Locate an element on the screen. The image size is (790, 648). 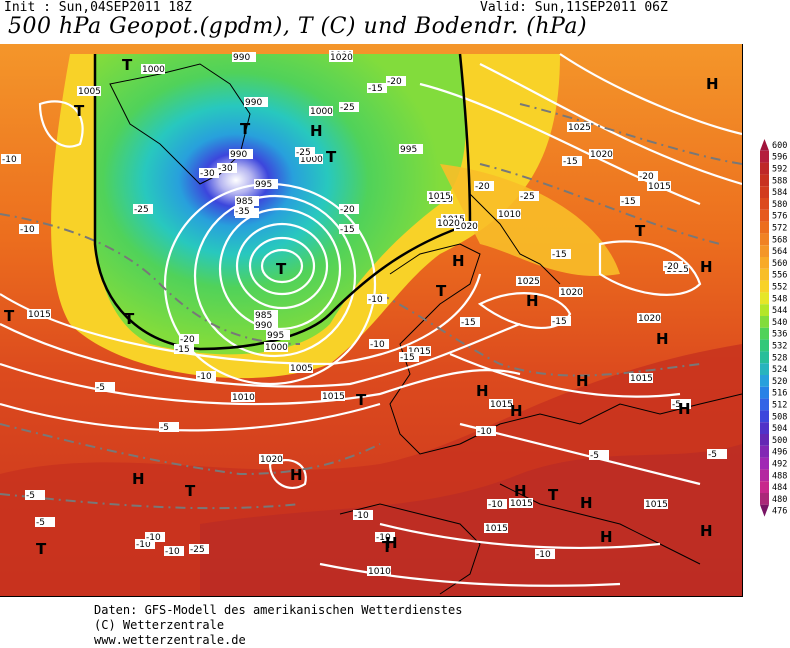
legend-value: 476 is located at coordinates (779, 512).